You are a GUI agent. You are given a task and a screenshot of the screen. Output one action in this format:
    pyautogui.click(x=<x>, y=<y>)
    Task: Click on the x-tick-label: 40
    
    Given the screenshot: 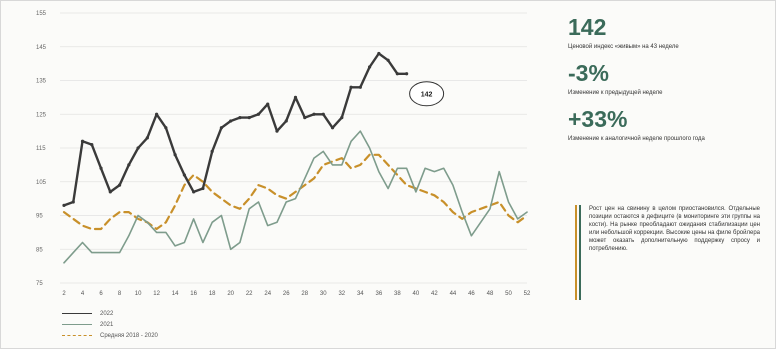 What is the action you would take?
    pyautogui.click(x=416, y=294)
    